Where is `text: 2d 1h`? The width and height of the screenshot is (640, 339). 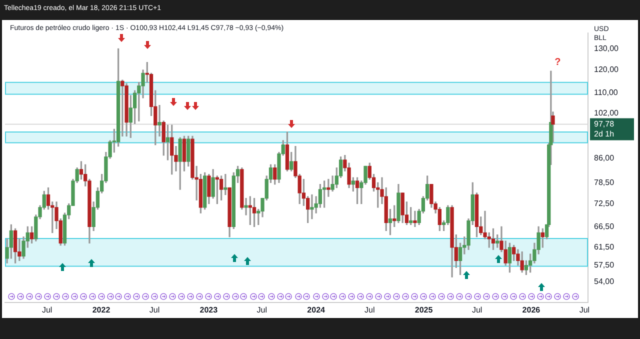 text: 2d 1h is located at coordinates (604, 133).